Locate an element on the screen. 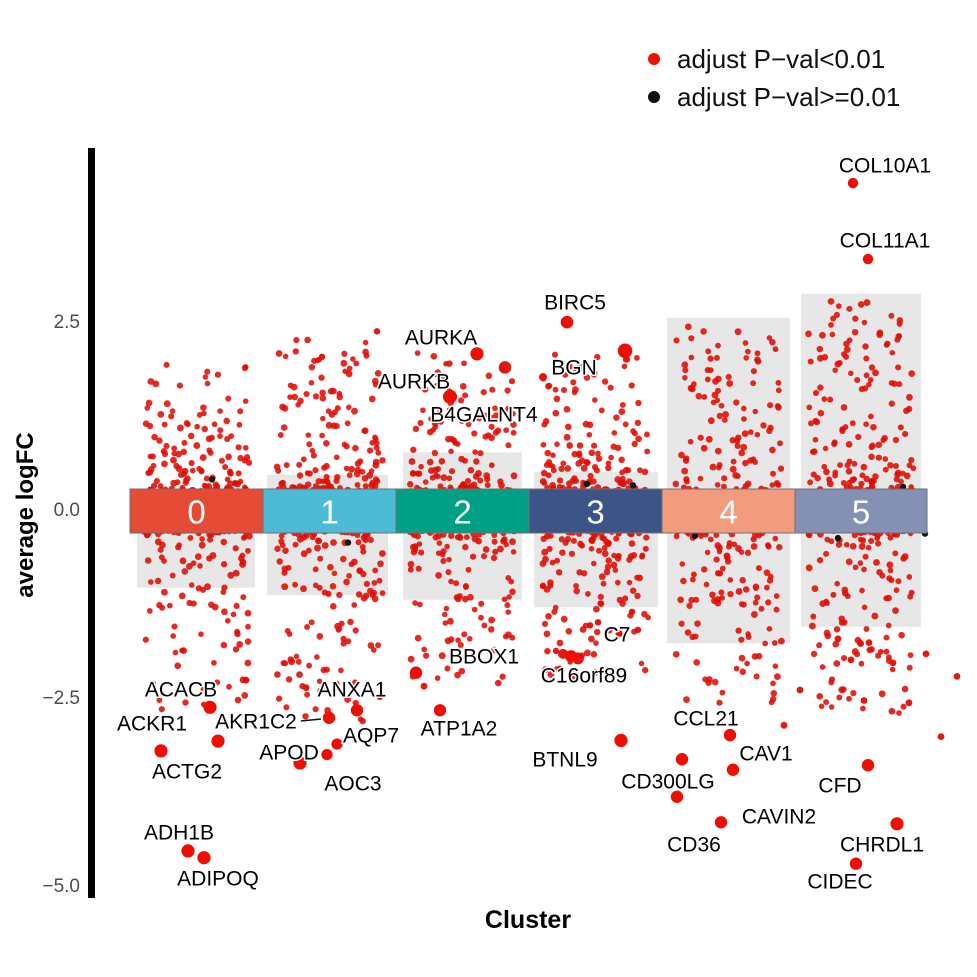 The width and height of the screenshot is (977, 977). gene-label-COL11A1: COL11A1 is located at coordinates (885, 241).